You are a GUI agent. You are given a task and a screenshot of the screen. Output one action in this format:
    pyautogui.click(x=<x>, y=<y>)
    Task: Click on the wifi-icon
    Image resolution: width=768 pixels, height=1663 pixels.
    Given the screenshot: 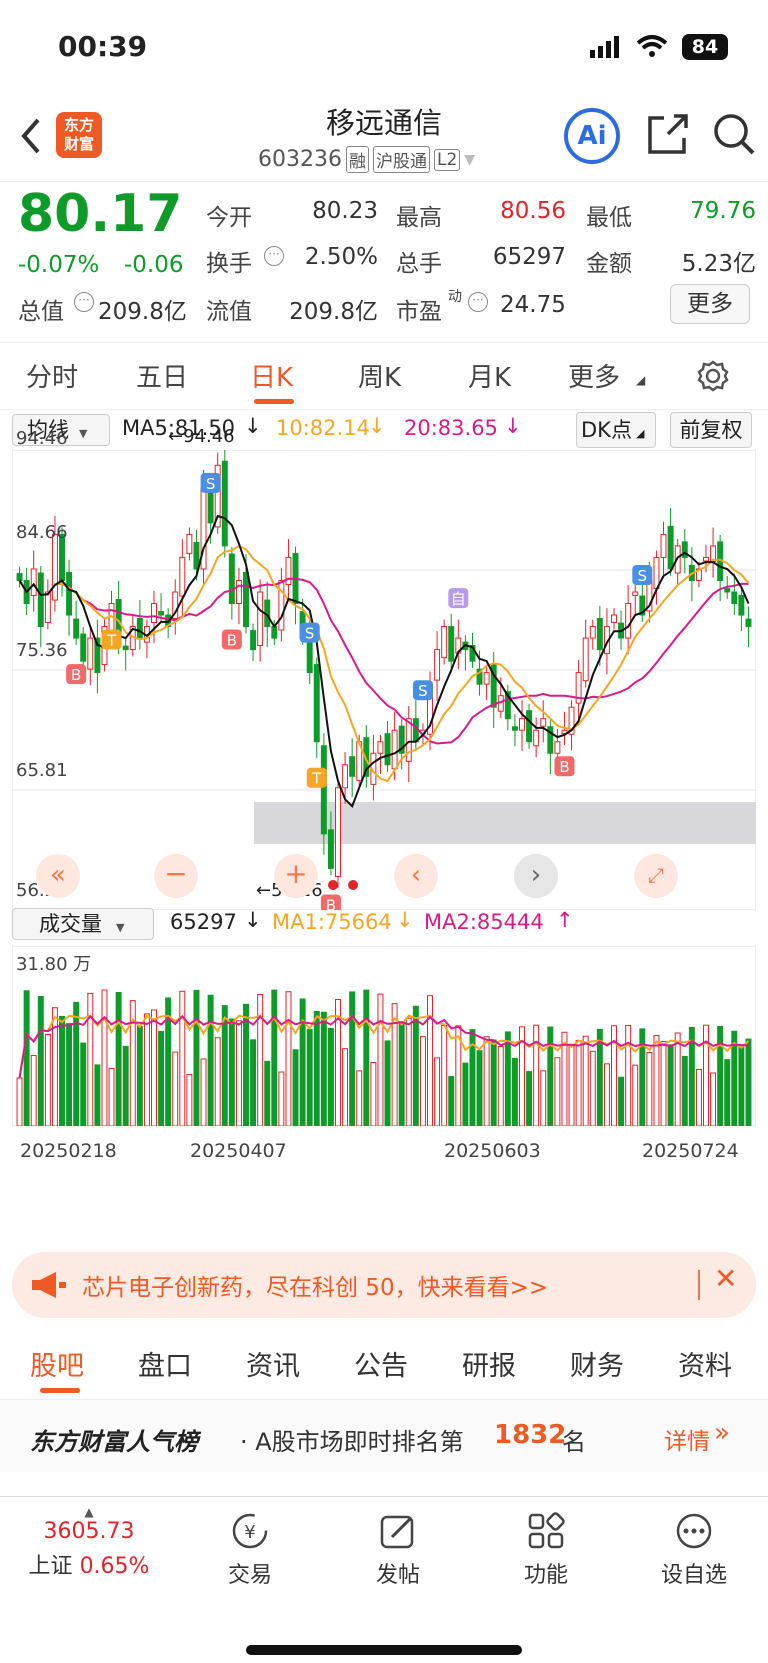 What is the action you would take?
    pyautogui.click(x=652, y=46)
    